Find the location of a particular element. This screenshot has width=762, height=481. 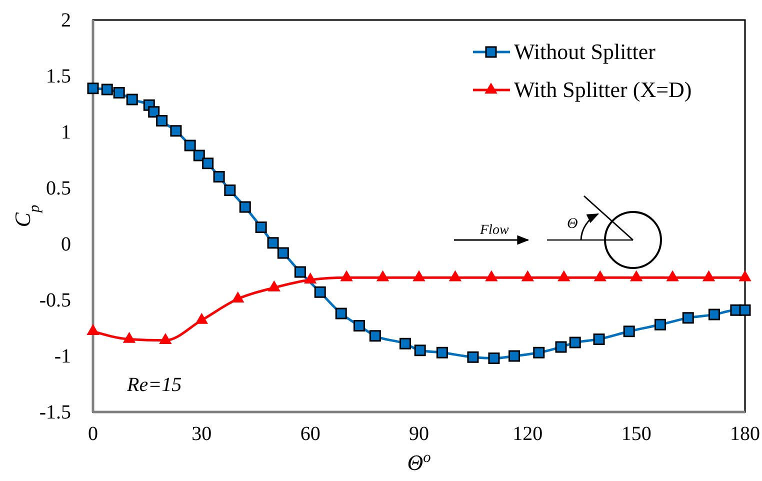

x-tick-label: 30 is located at coordinates (202, 434).